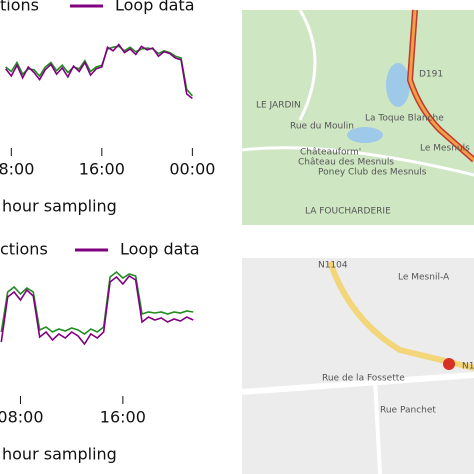  Describe the element at coordinates (372, 173) in the screenshot. I see `map-label: Poney Club des Mesnuls` at that location.